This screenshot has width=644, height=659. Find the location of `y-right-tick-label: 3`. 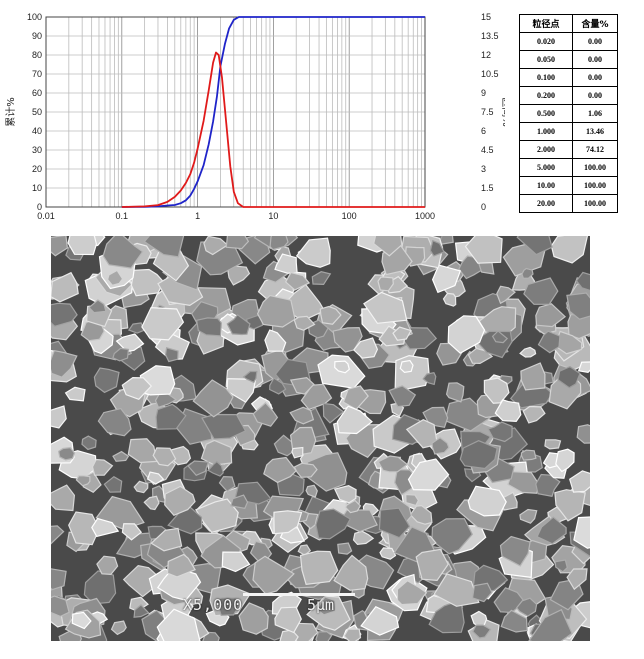

y-right-tick-label: 3 is located at coordinates (483, 169).